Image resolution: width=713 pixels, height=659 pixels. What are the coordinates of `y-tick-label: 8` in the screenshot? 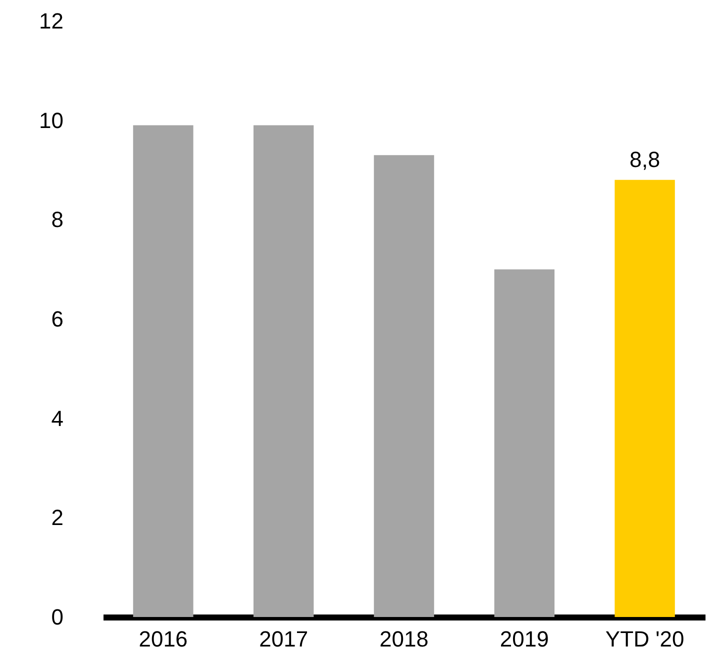 It's located at (57, 219).